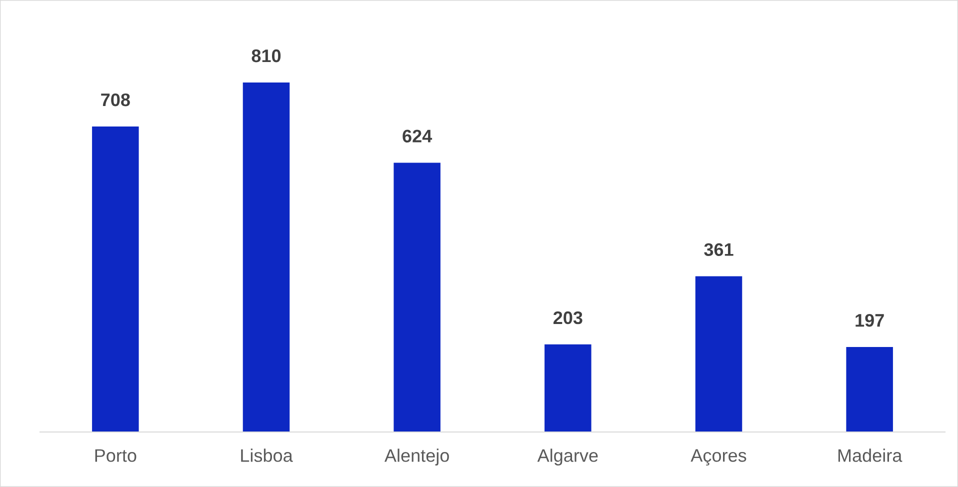  What do you see at coordinates (719, 249) in the screenshot?
I see `data-label: 361` at bounding box center [719, 249].